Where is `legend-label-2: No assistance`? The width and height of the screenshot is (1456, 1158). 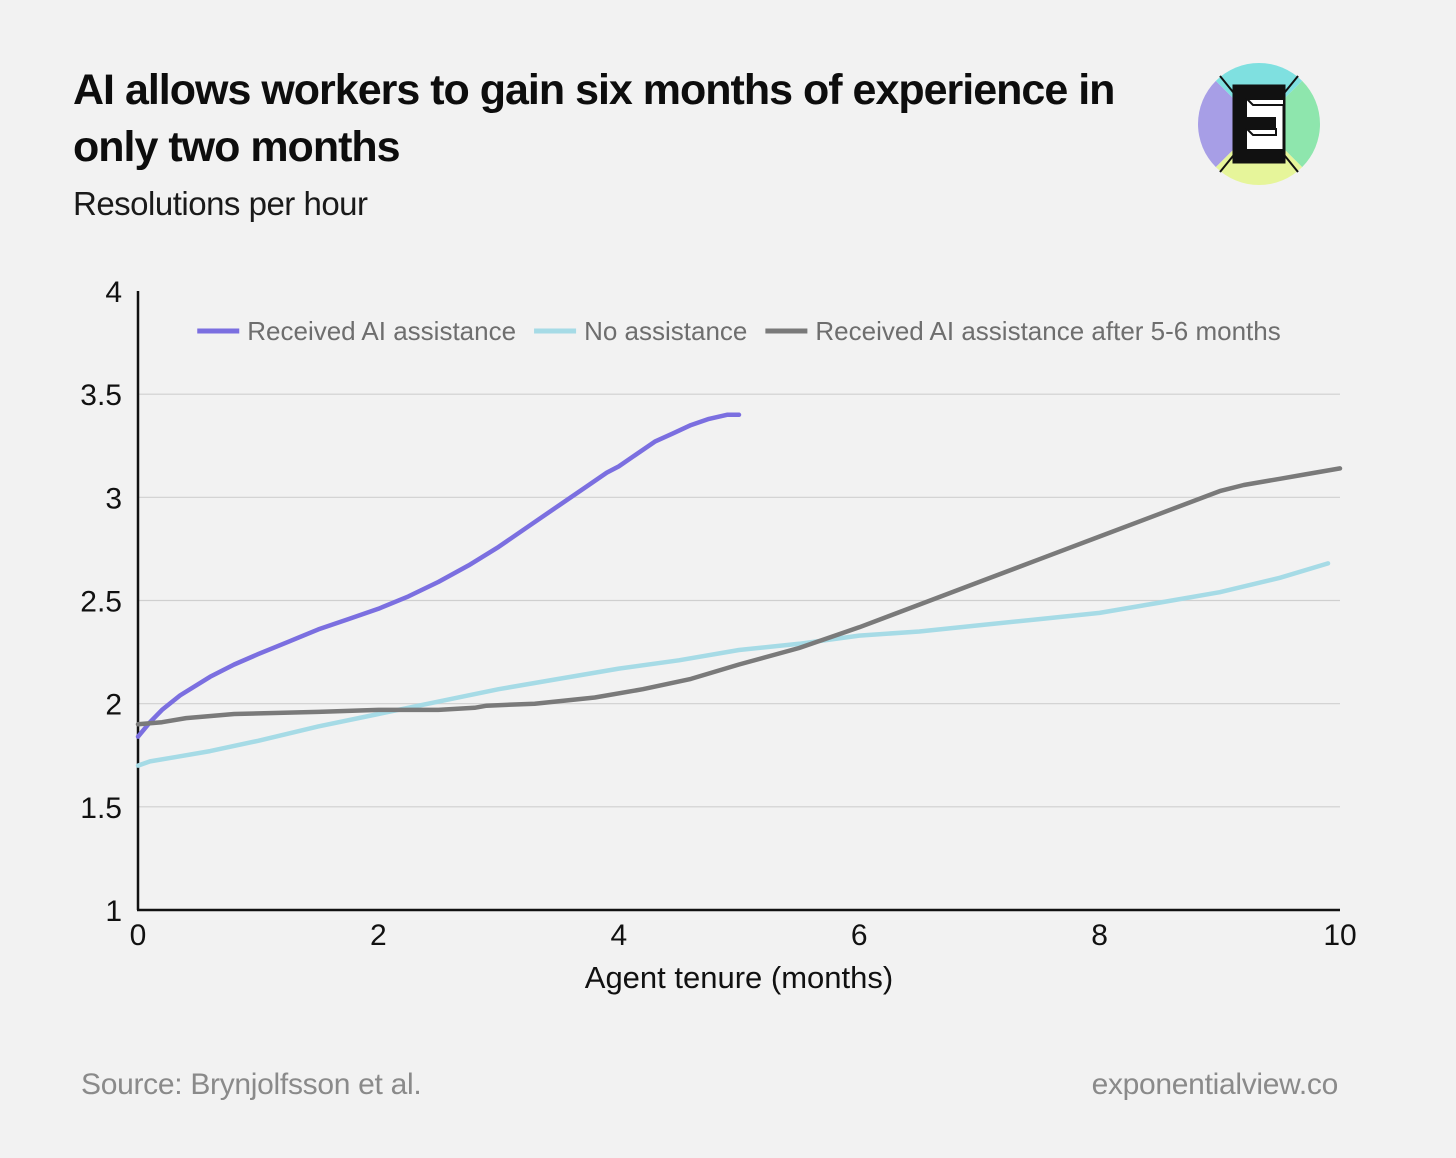 legend-label-2: No assistance is located at coordinates (665, 331).